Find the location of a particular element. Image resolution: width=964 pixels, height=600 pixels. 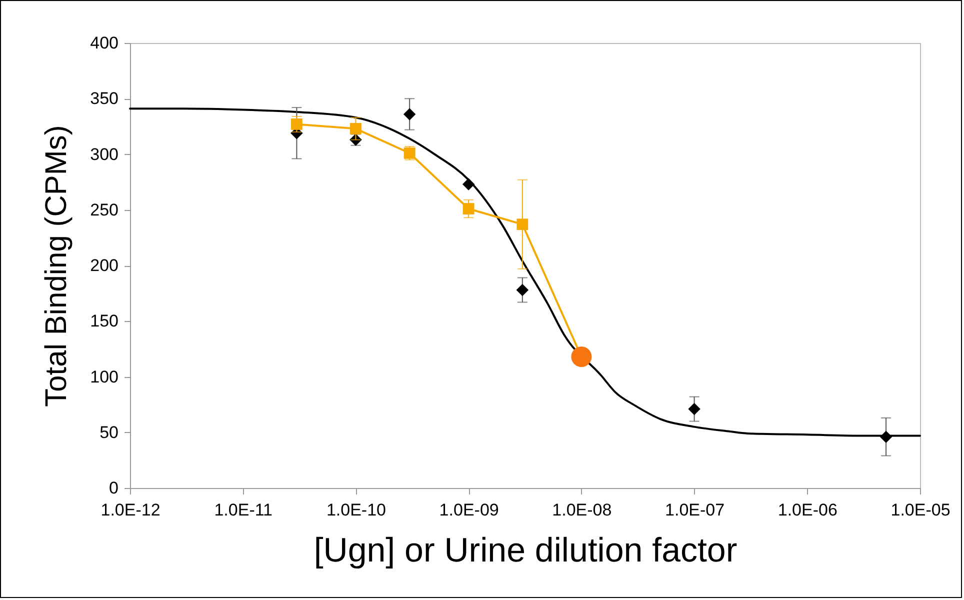

y-tick-label: 0 is located at coordinates (113, 488).